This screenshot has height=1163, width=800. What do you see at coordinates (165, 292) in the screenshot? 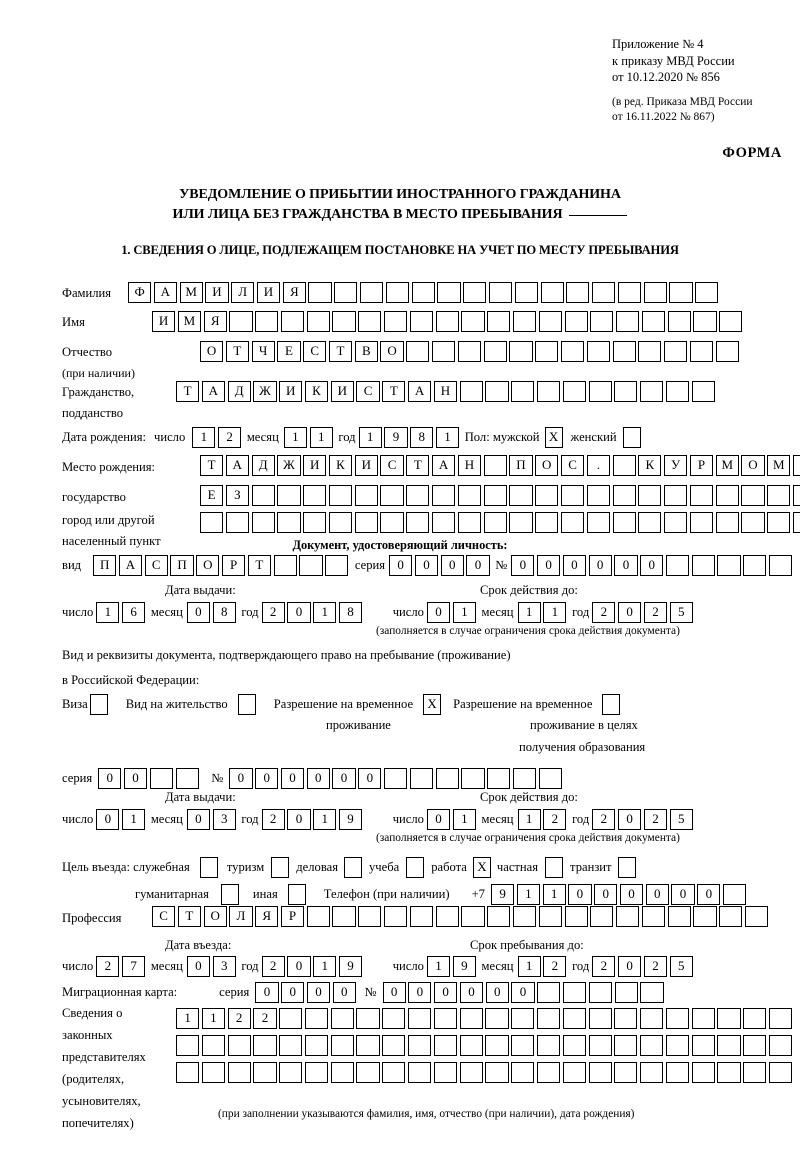
I see `char-cell: А` at bounding box center [165, 292].